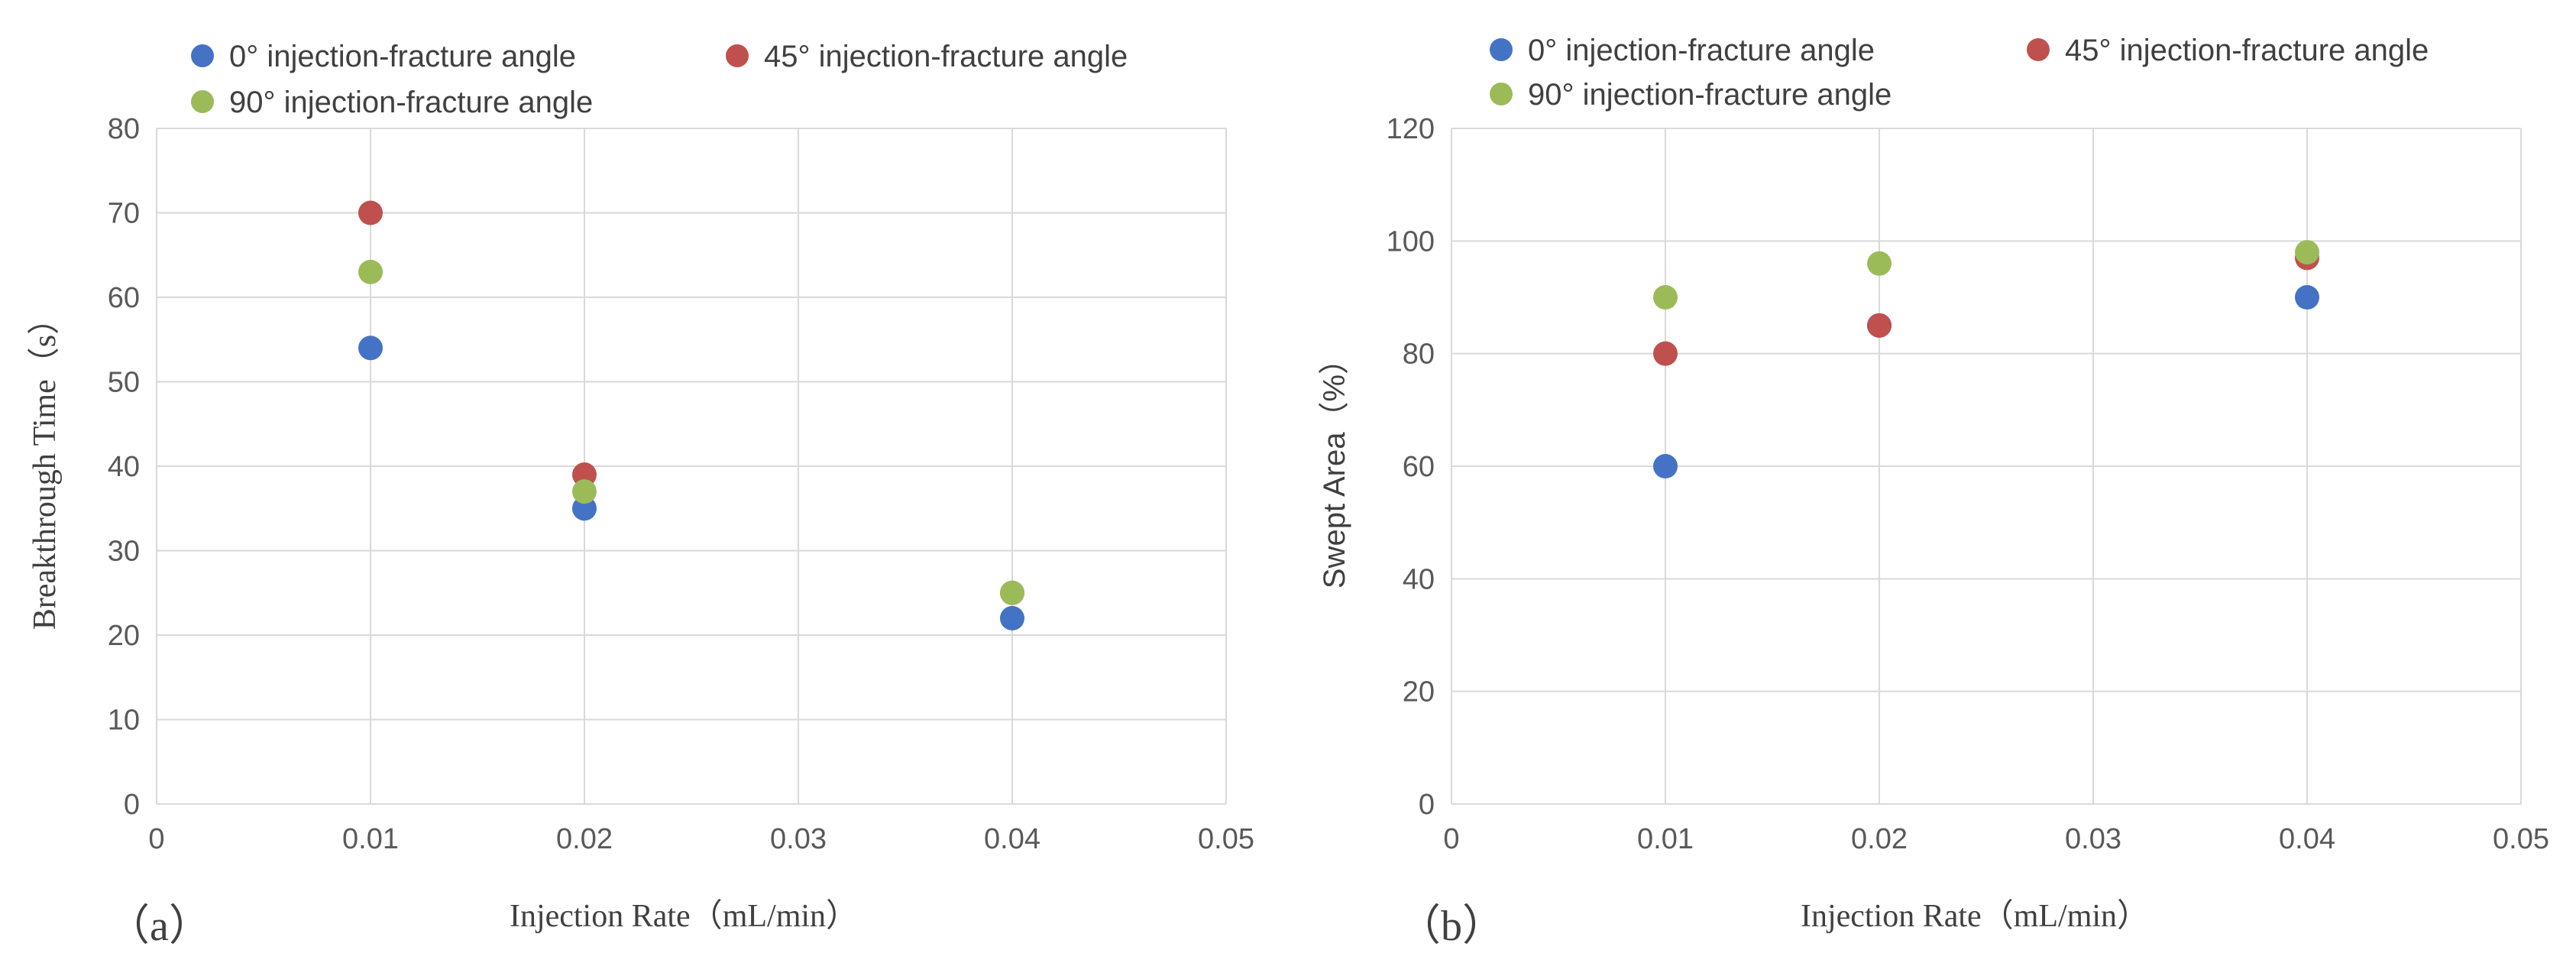 The width and height of the screenshot is (2576, 976). What do you see at coordinates (124, 383) in the screenshot?
I see `y-tick-label: 50` at bounding box center [124, 383].